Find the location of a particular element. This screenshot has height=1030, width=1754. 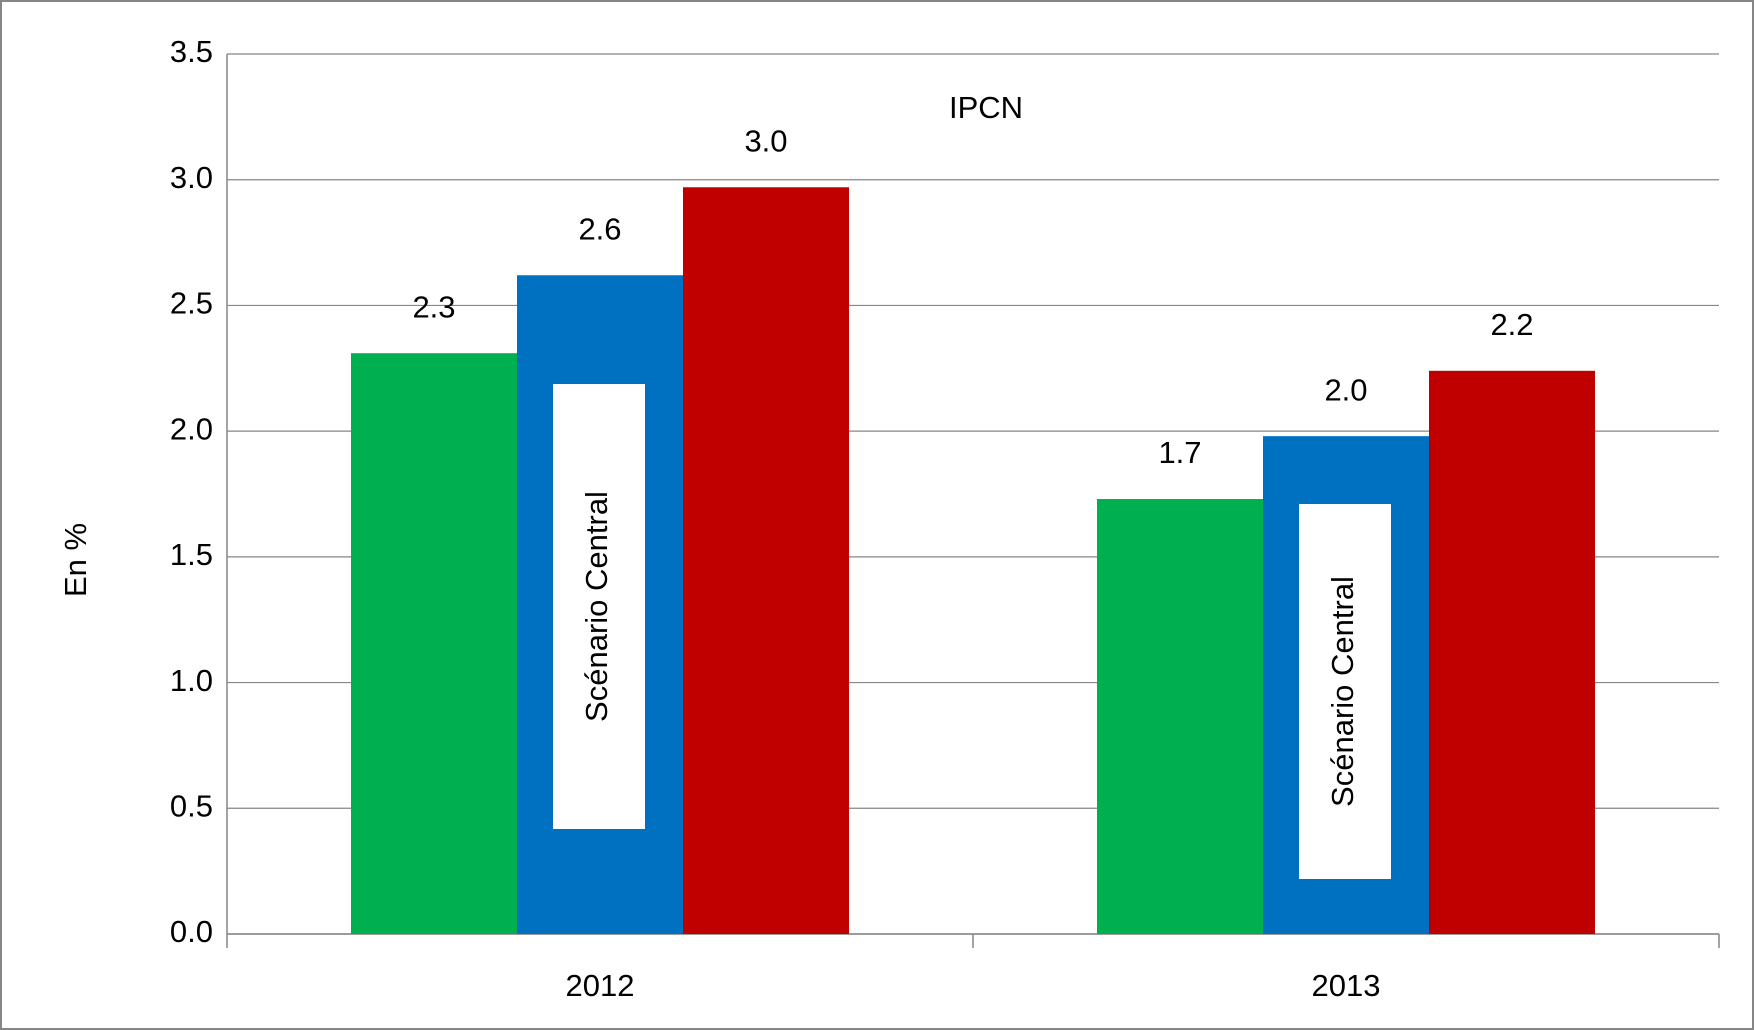

data-label: 2.0 is located at coordinates (1345, 389).